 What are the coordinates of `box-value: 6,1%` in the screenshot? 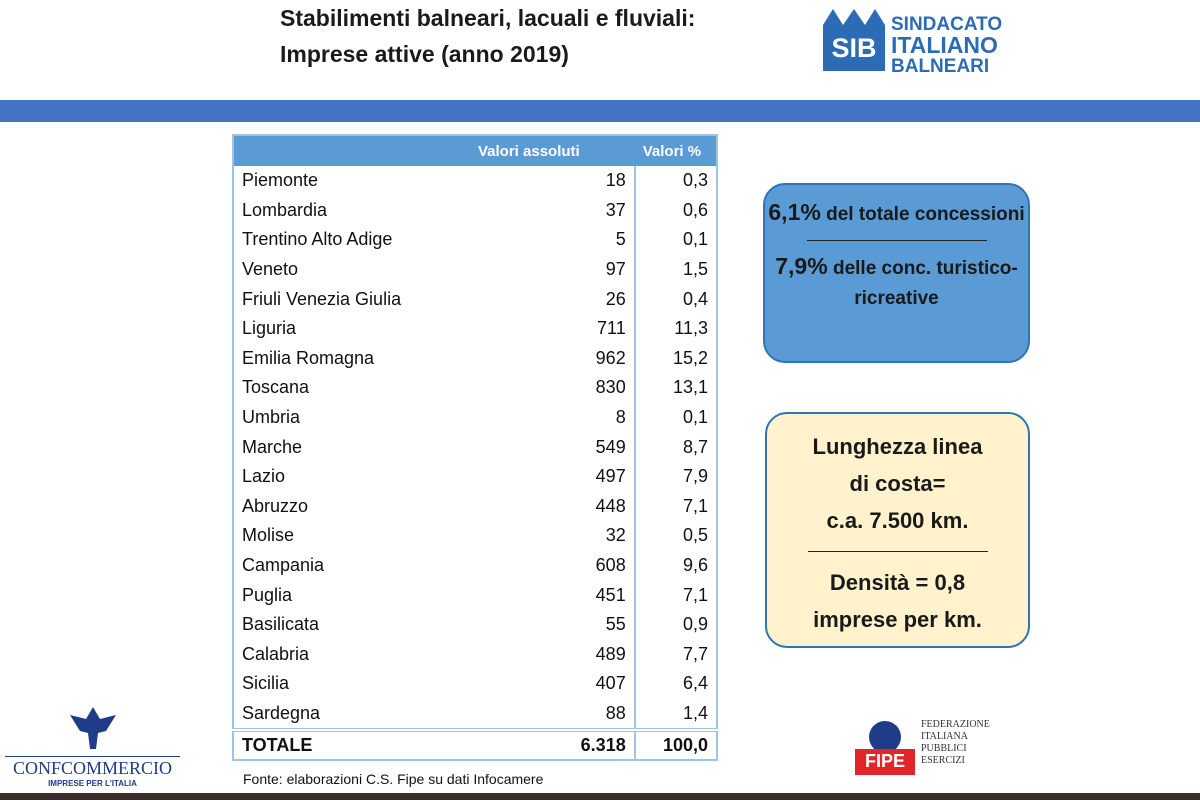 It's located at (794, 212).